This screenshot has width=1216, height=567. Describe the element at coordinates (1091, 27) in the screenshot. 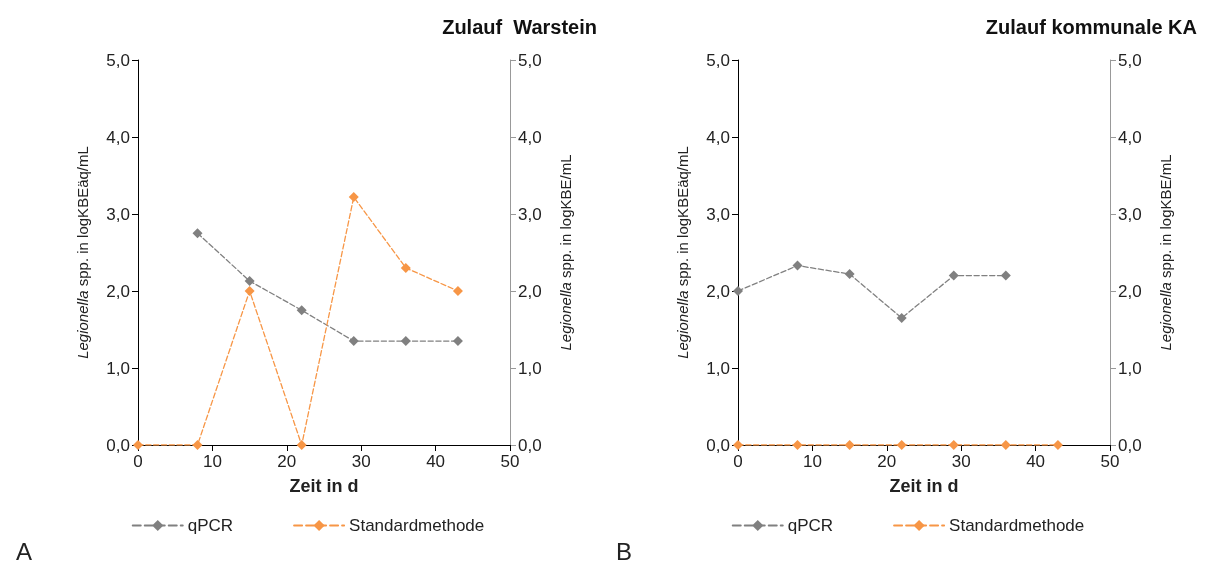

I see `chart-title: Zulauf kommunale KA` at that location.